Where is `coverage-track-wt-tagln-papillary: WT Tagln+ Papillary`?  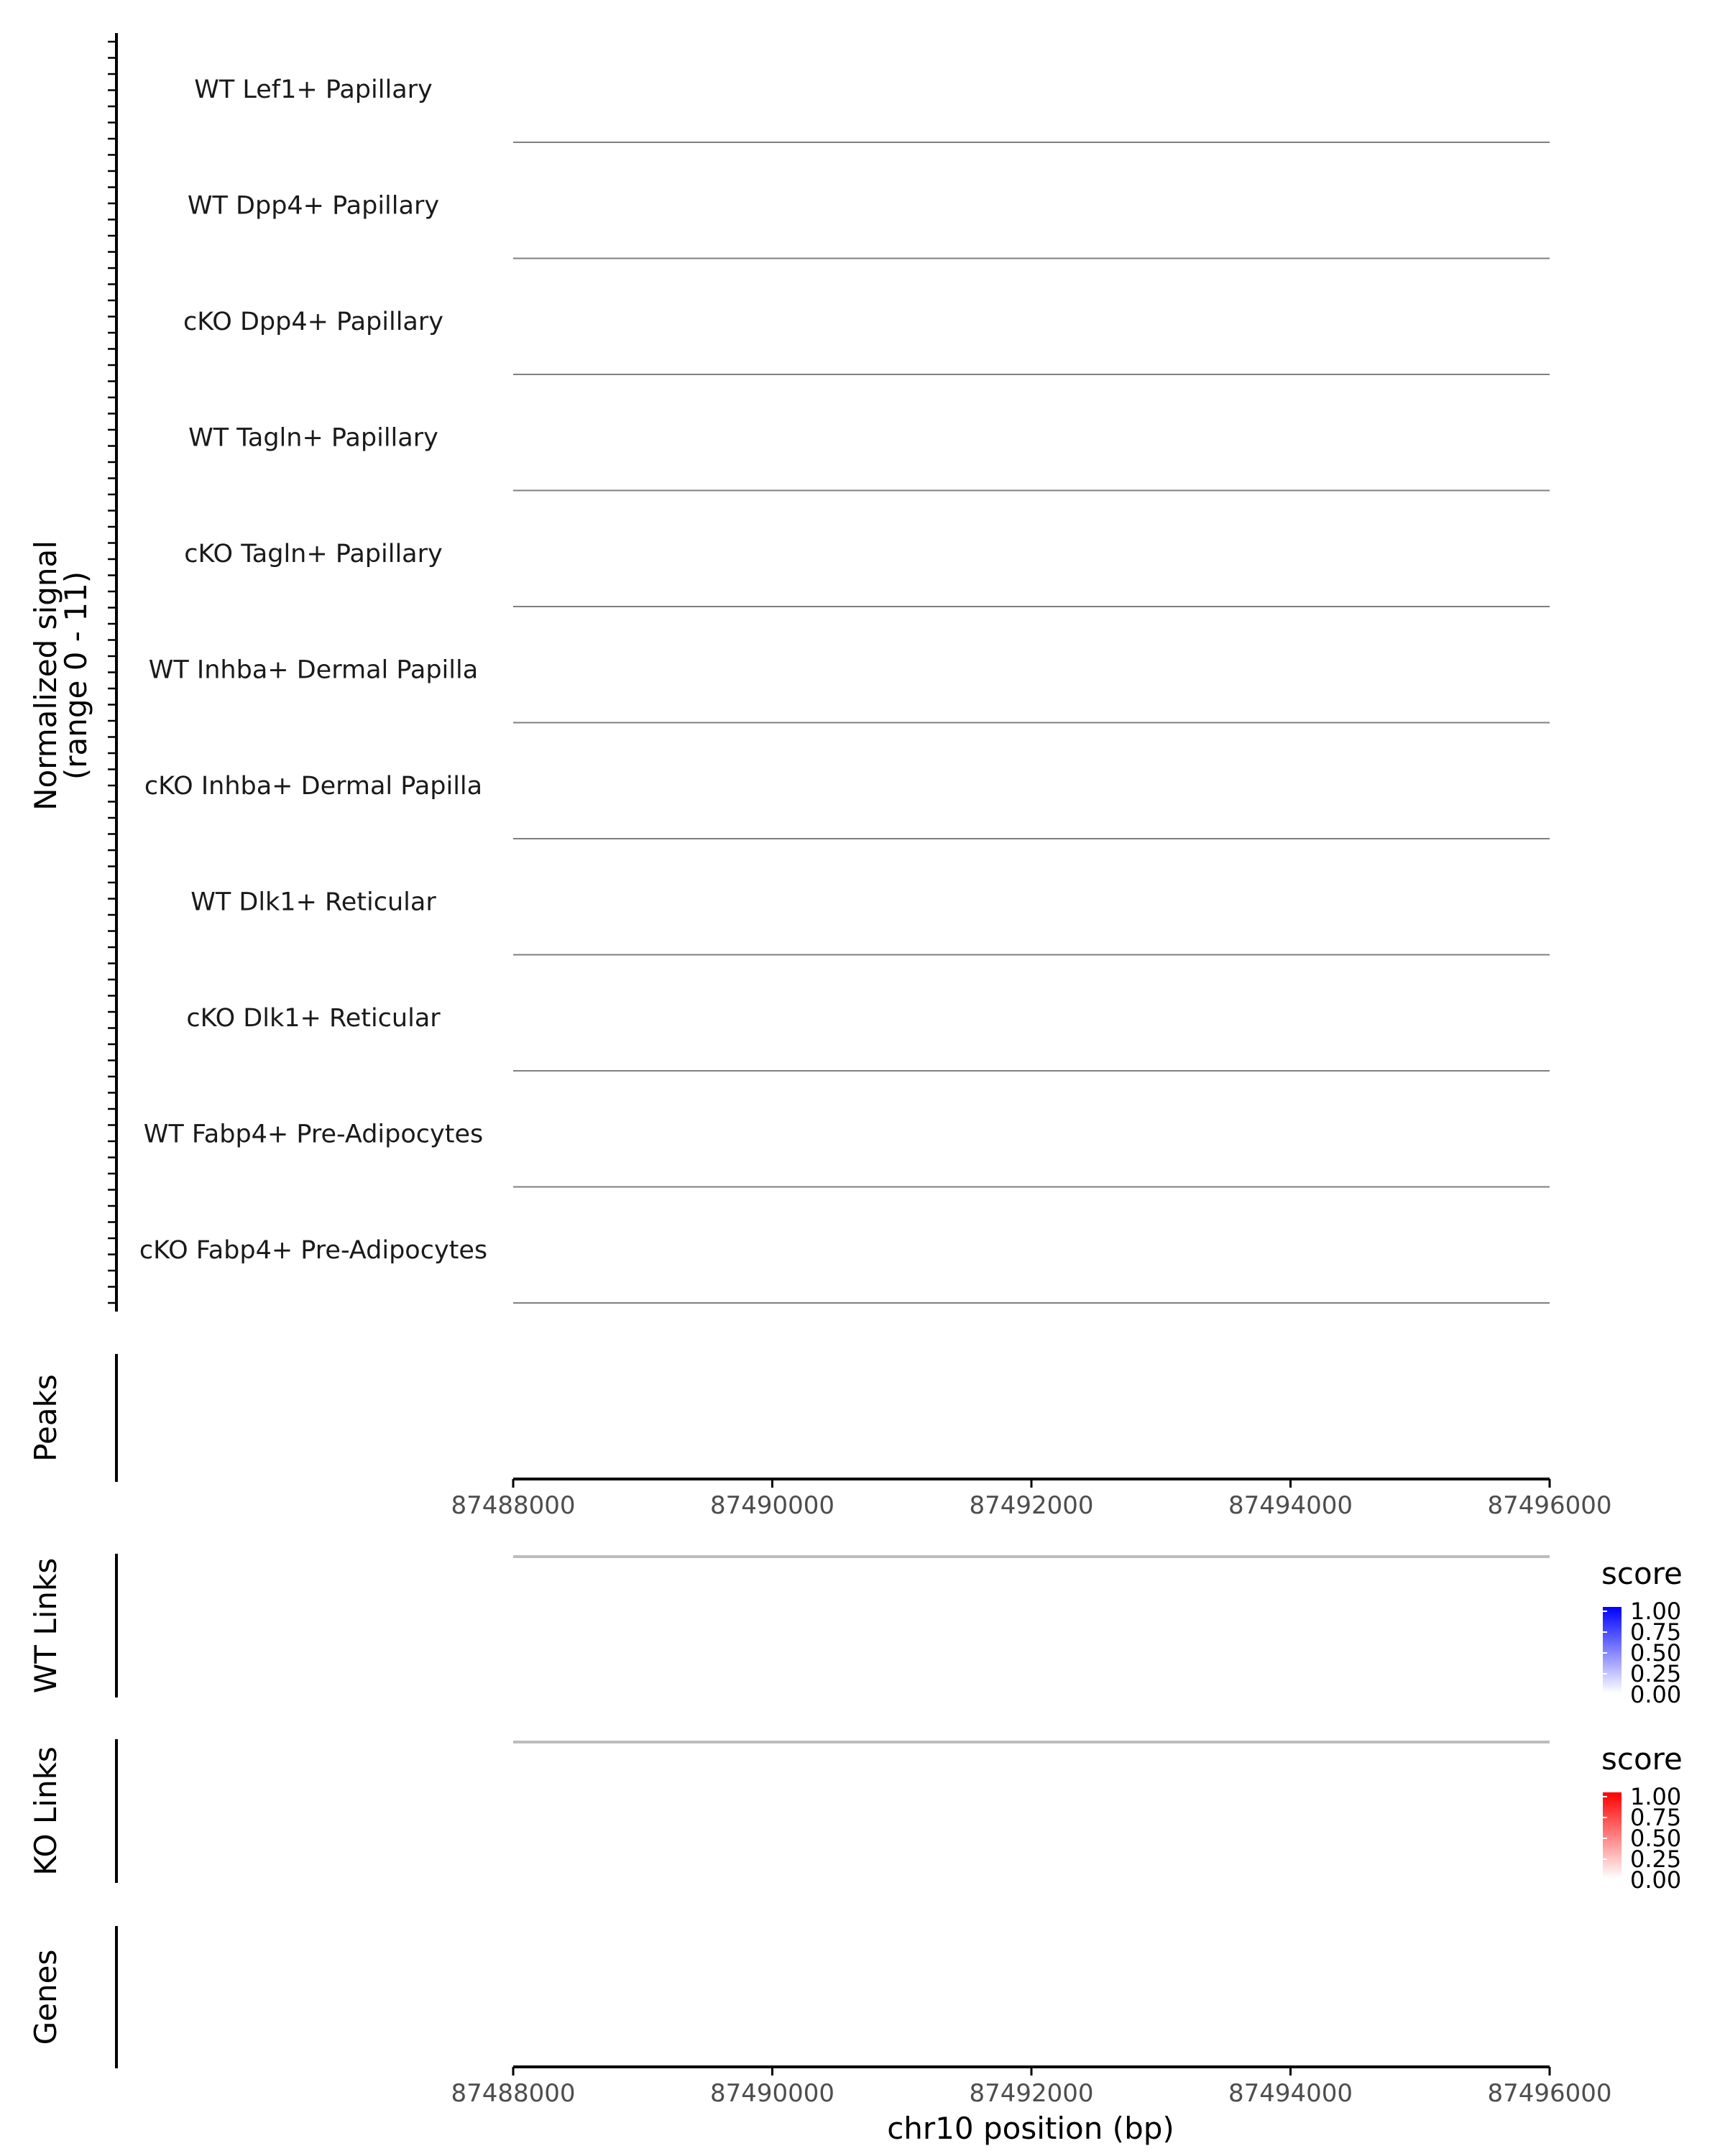 coverage-track-wt-tagln-papillary: WT Tagln+ Papillary is located at coordinates (869, 458).